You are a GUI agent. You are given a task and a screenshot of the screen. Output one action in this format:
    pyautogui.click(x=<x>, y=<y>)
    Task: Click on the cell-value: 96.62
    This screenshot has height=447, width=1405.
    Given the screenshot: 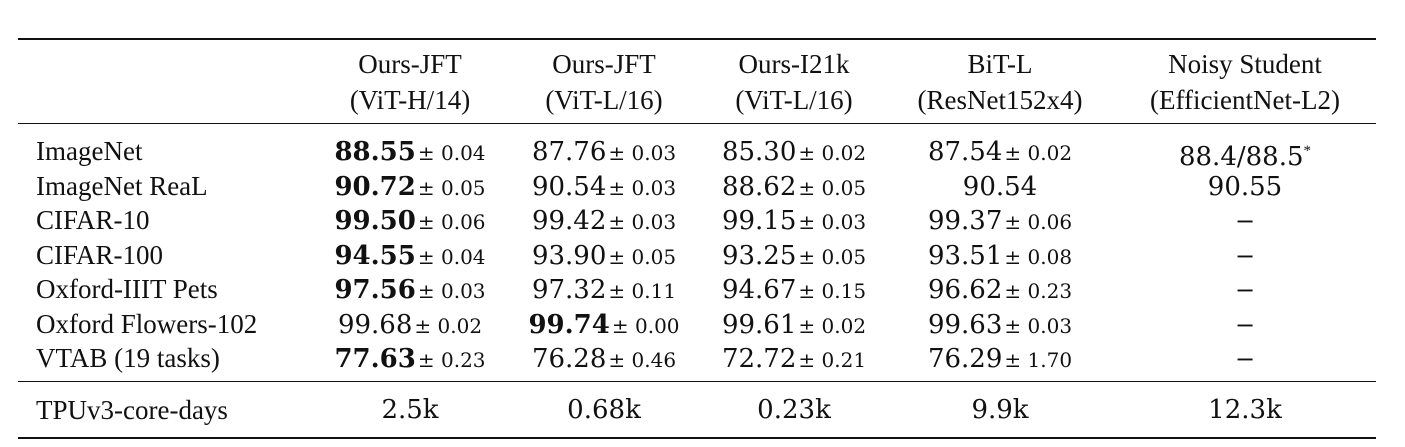 What is the action you would take?
    pyautogui.click(x=965, y=290)
    